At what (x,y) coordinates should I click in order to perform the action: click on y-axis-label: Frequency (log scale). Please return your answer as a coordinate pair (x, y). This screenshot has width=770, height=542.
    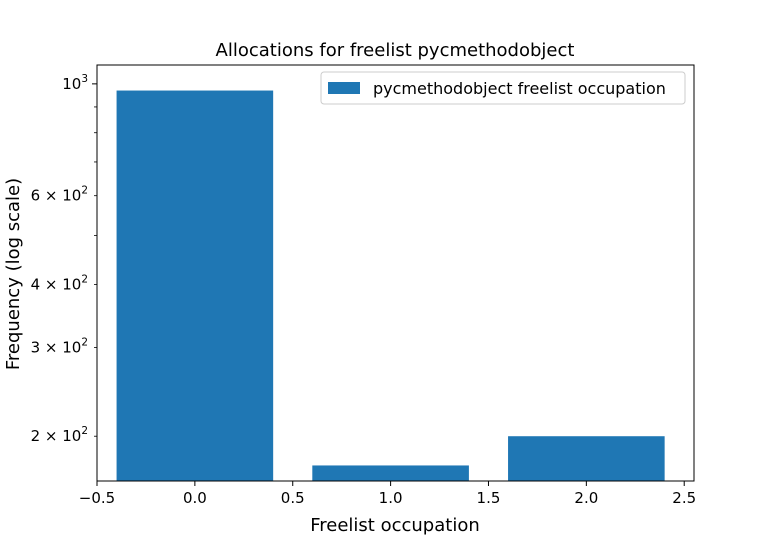
    Looking at the image, I should click on (13, 274).